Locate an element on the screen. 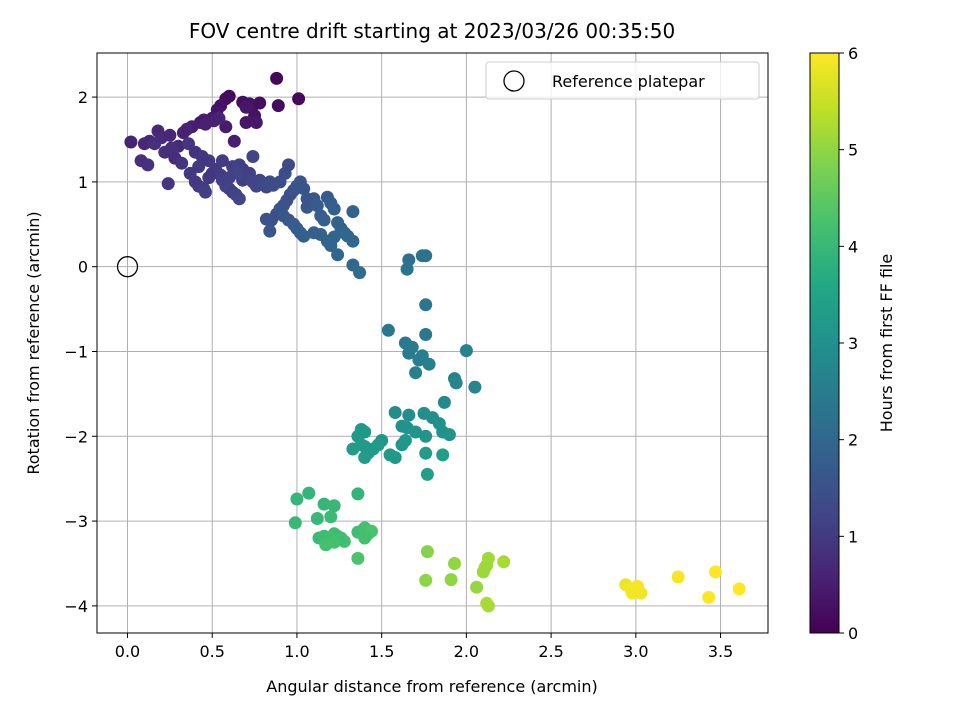  y-axis-ticks: −4 −3 −2 −1 0 1 2 is located at coordinates (80, 352).